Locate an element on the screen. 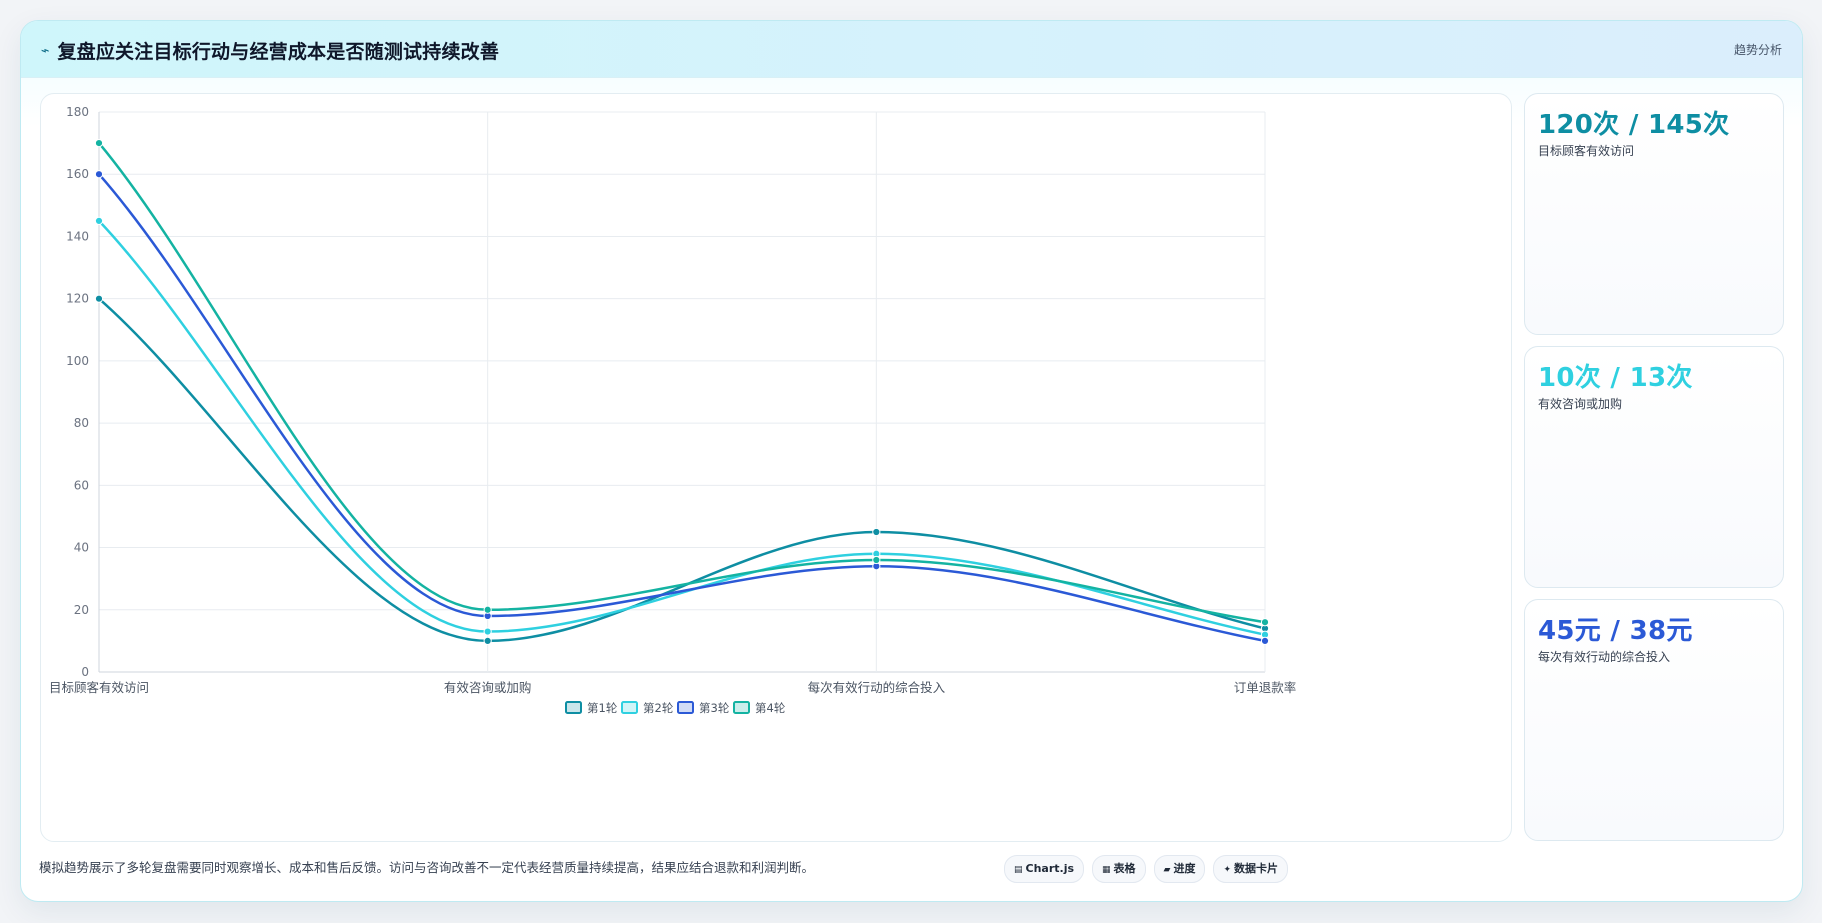  pill-label: Chart.js is located at coordinates (1050, 868).